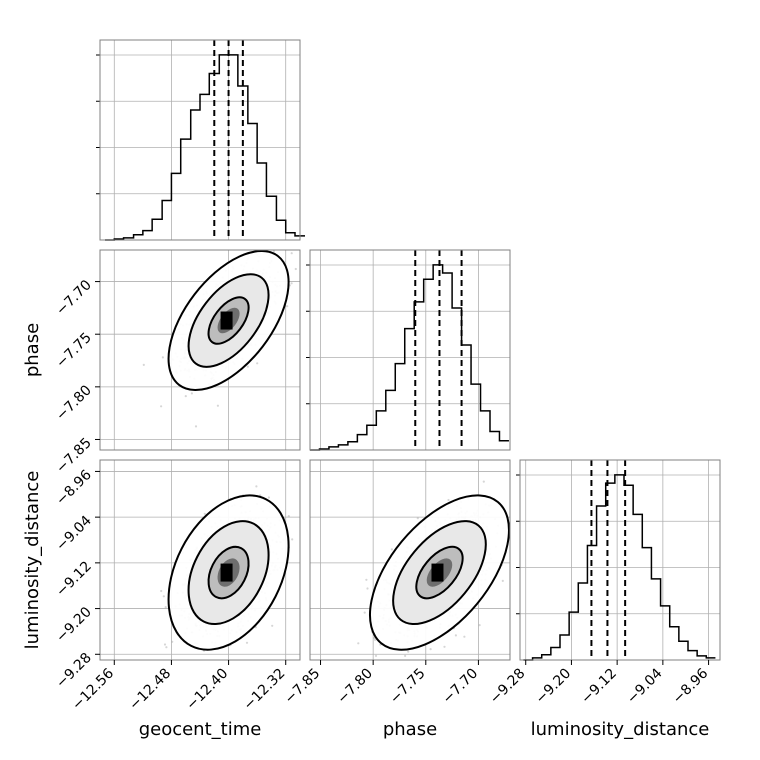  I want to click on y-tick-label: −9.20, so click(74, 625).